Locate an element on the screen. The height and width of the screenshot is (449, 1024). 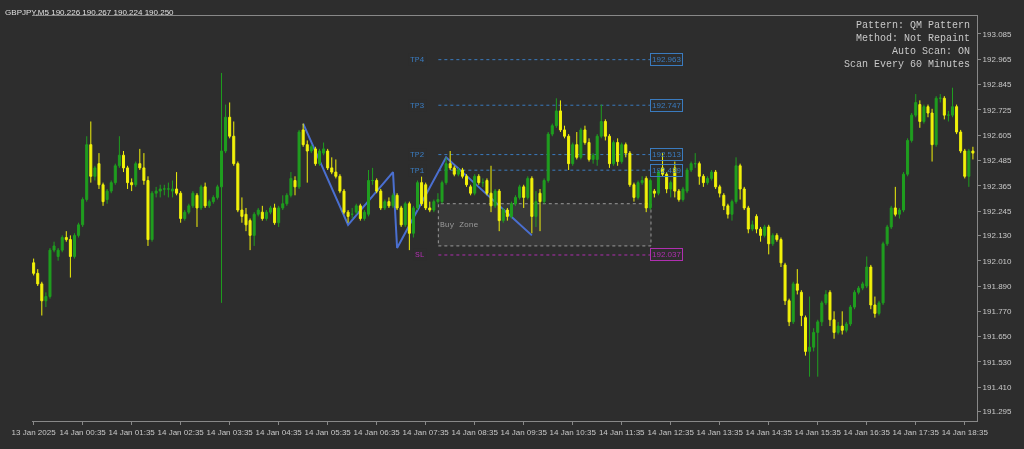
y-tick-label: 192.605 is located at coordinates (997, 135).